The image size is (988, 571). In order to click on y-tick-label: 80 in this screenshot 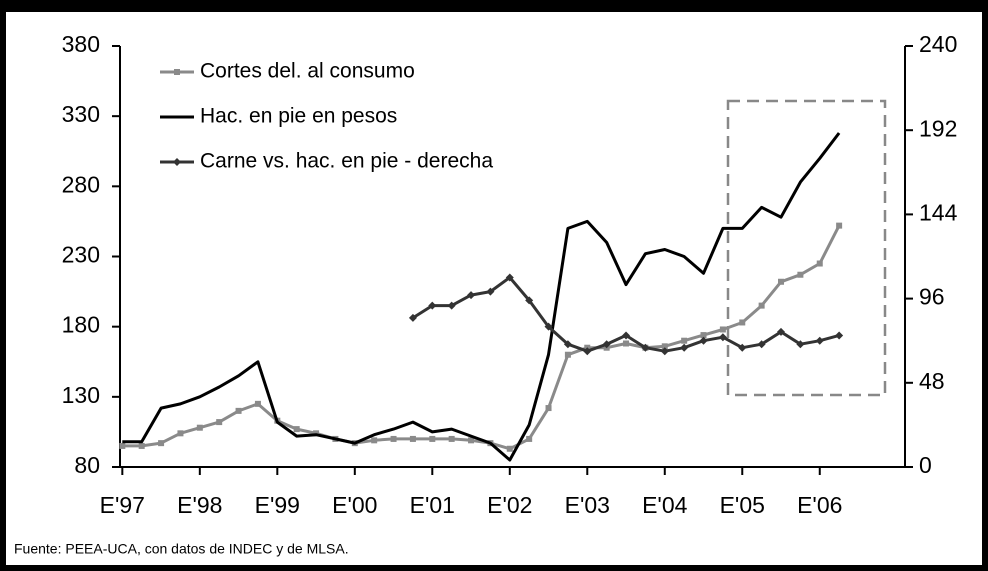, I will do `click(87, 465)`.